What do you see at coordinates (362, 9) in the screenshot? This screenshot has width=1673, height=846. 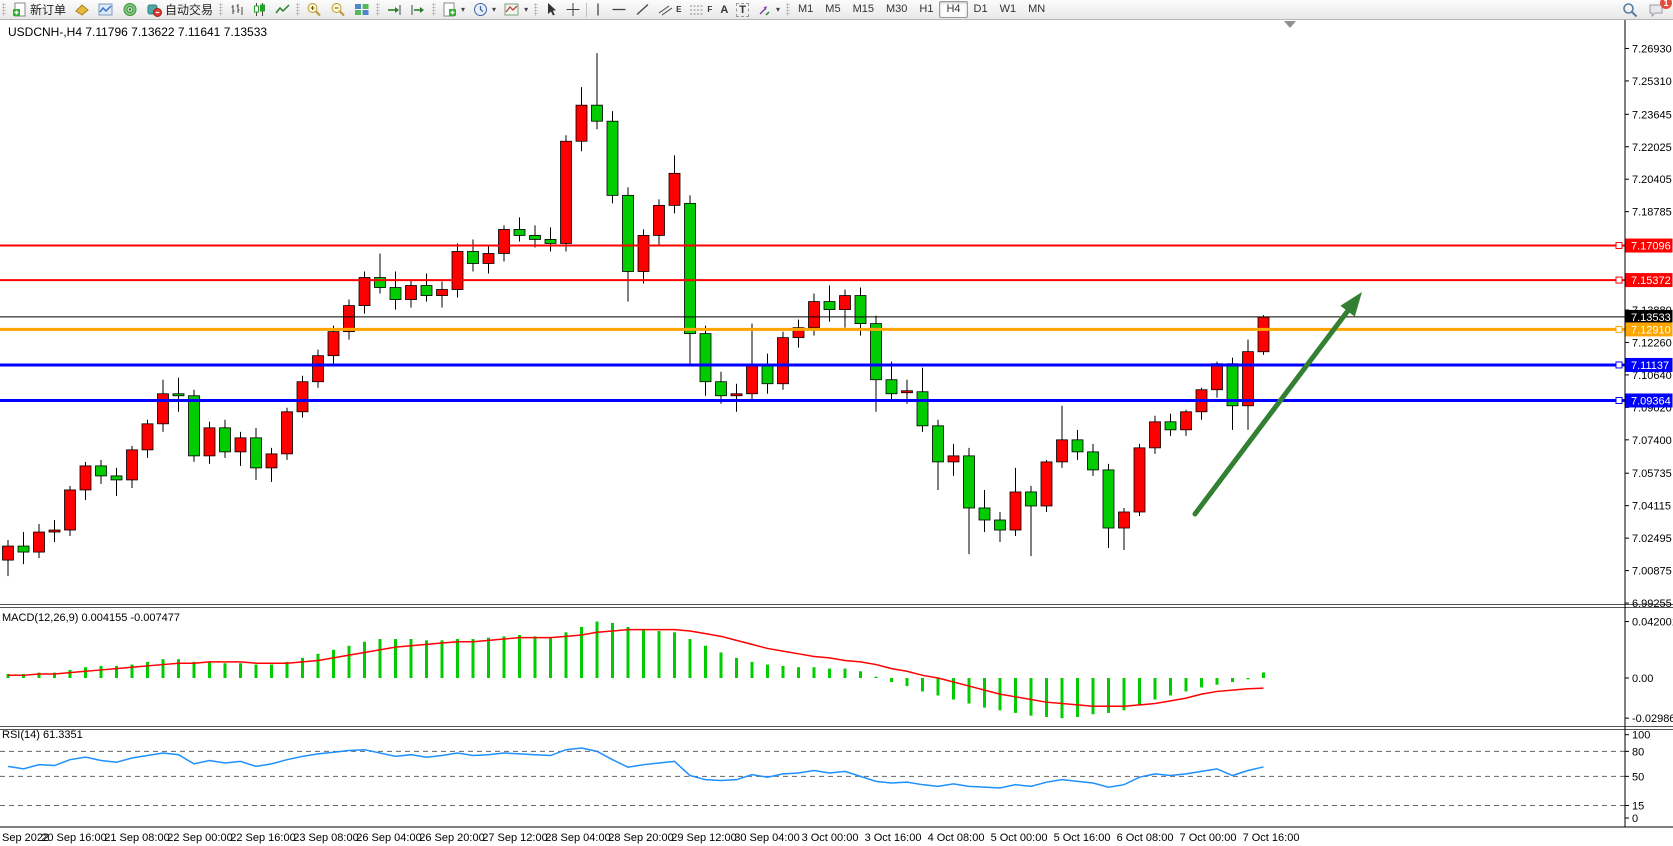 I see `tile-windows-button` at bounding box center [362, 9].